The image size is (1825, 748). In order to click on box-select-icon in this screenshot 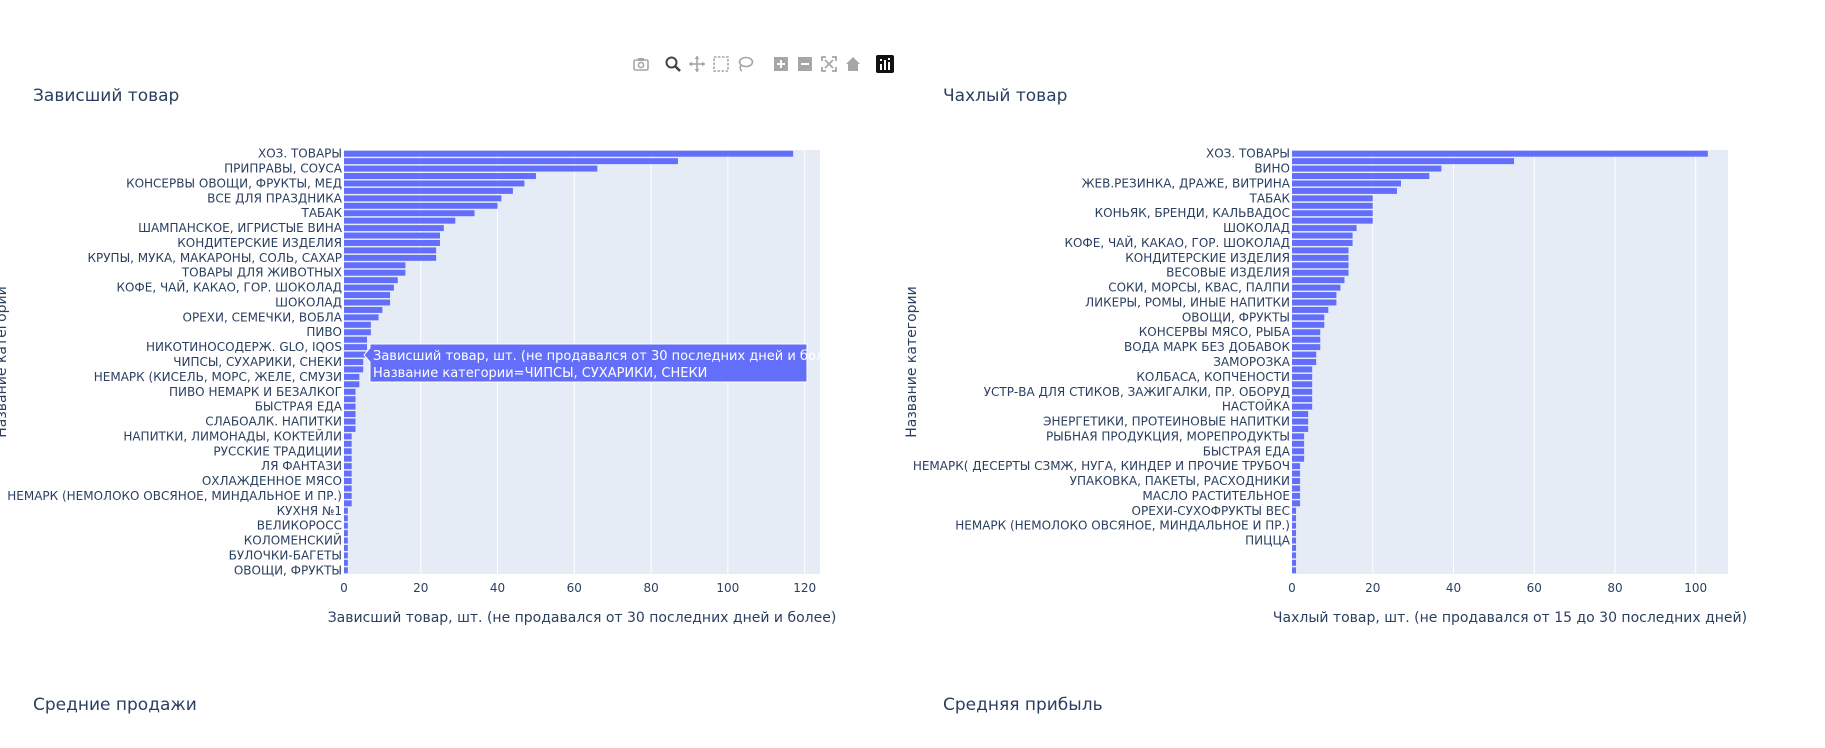, I will do `click(721, 64)`.